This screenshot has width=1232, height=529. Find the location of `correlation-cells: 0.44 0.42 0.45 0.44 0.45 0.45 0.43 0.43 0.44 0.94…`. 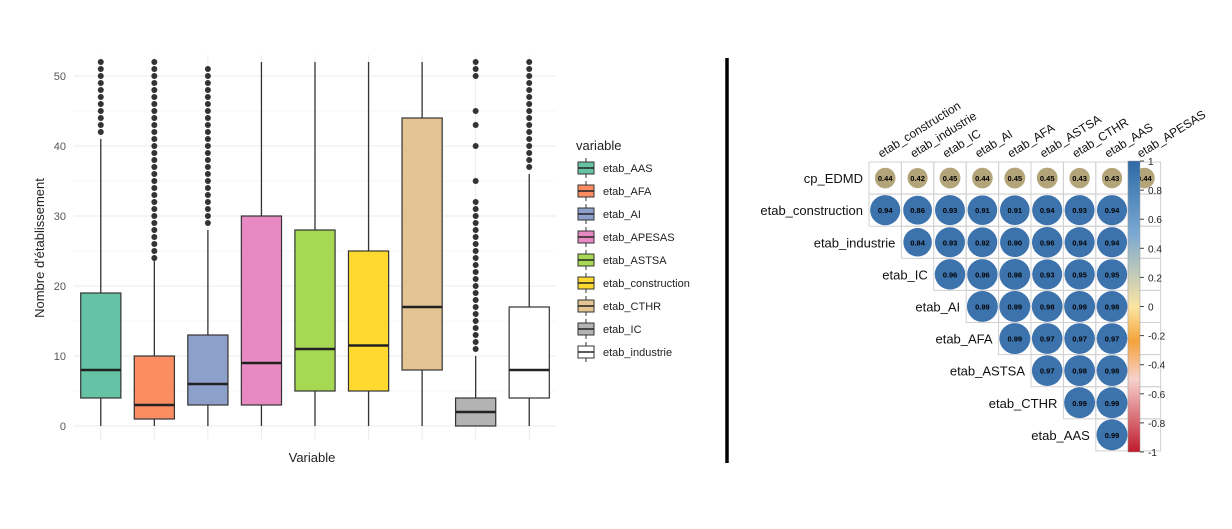

correlation-cells: 0.44 0.42 0.45 0.44 0.45 0.45 0.43 0.43 0.44 0.94… is located at coordinates (1012, 309).